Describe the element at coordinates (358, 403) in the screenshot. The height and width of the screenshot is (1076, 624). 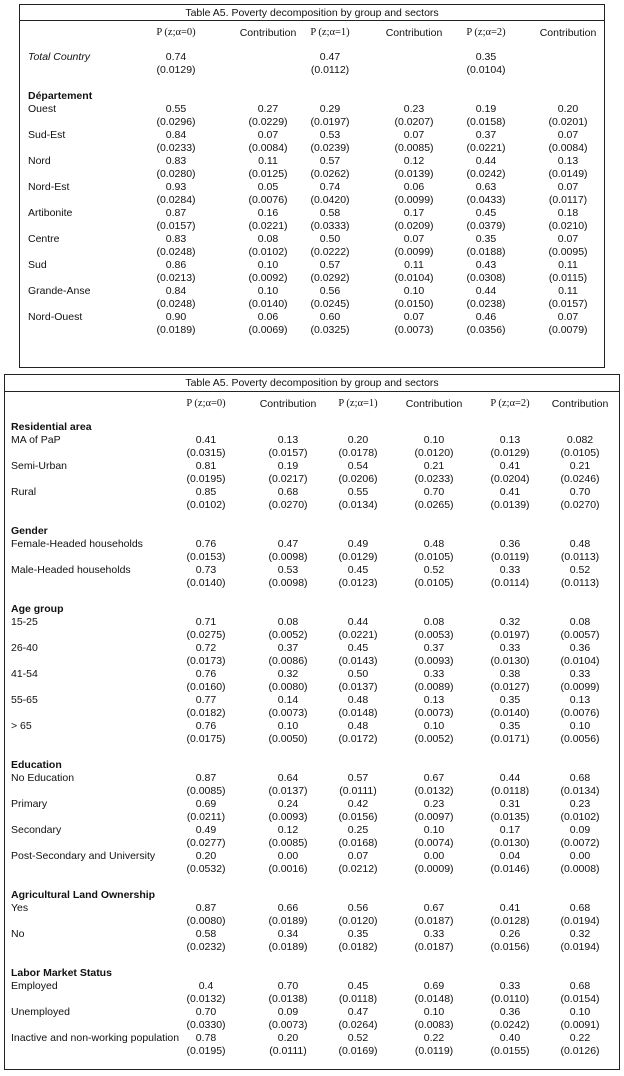
I see `column-header: P (z;α=1)` at that location.